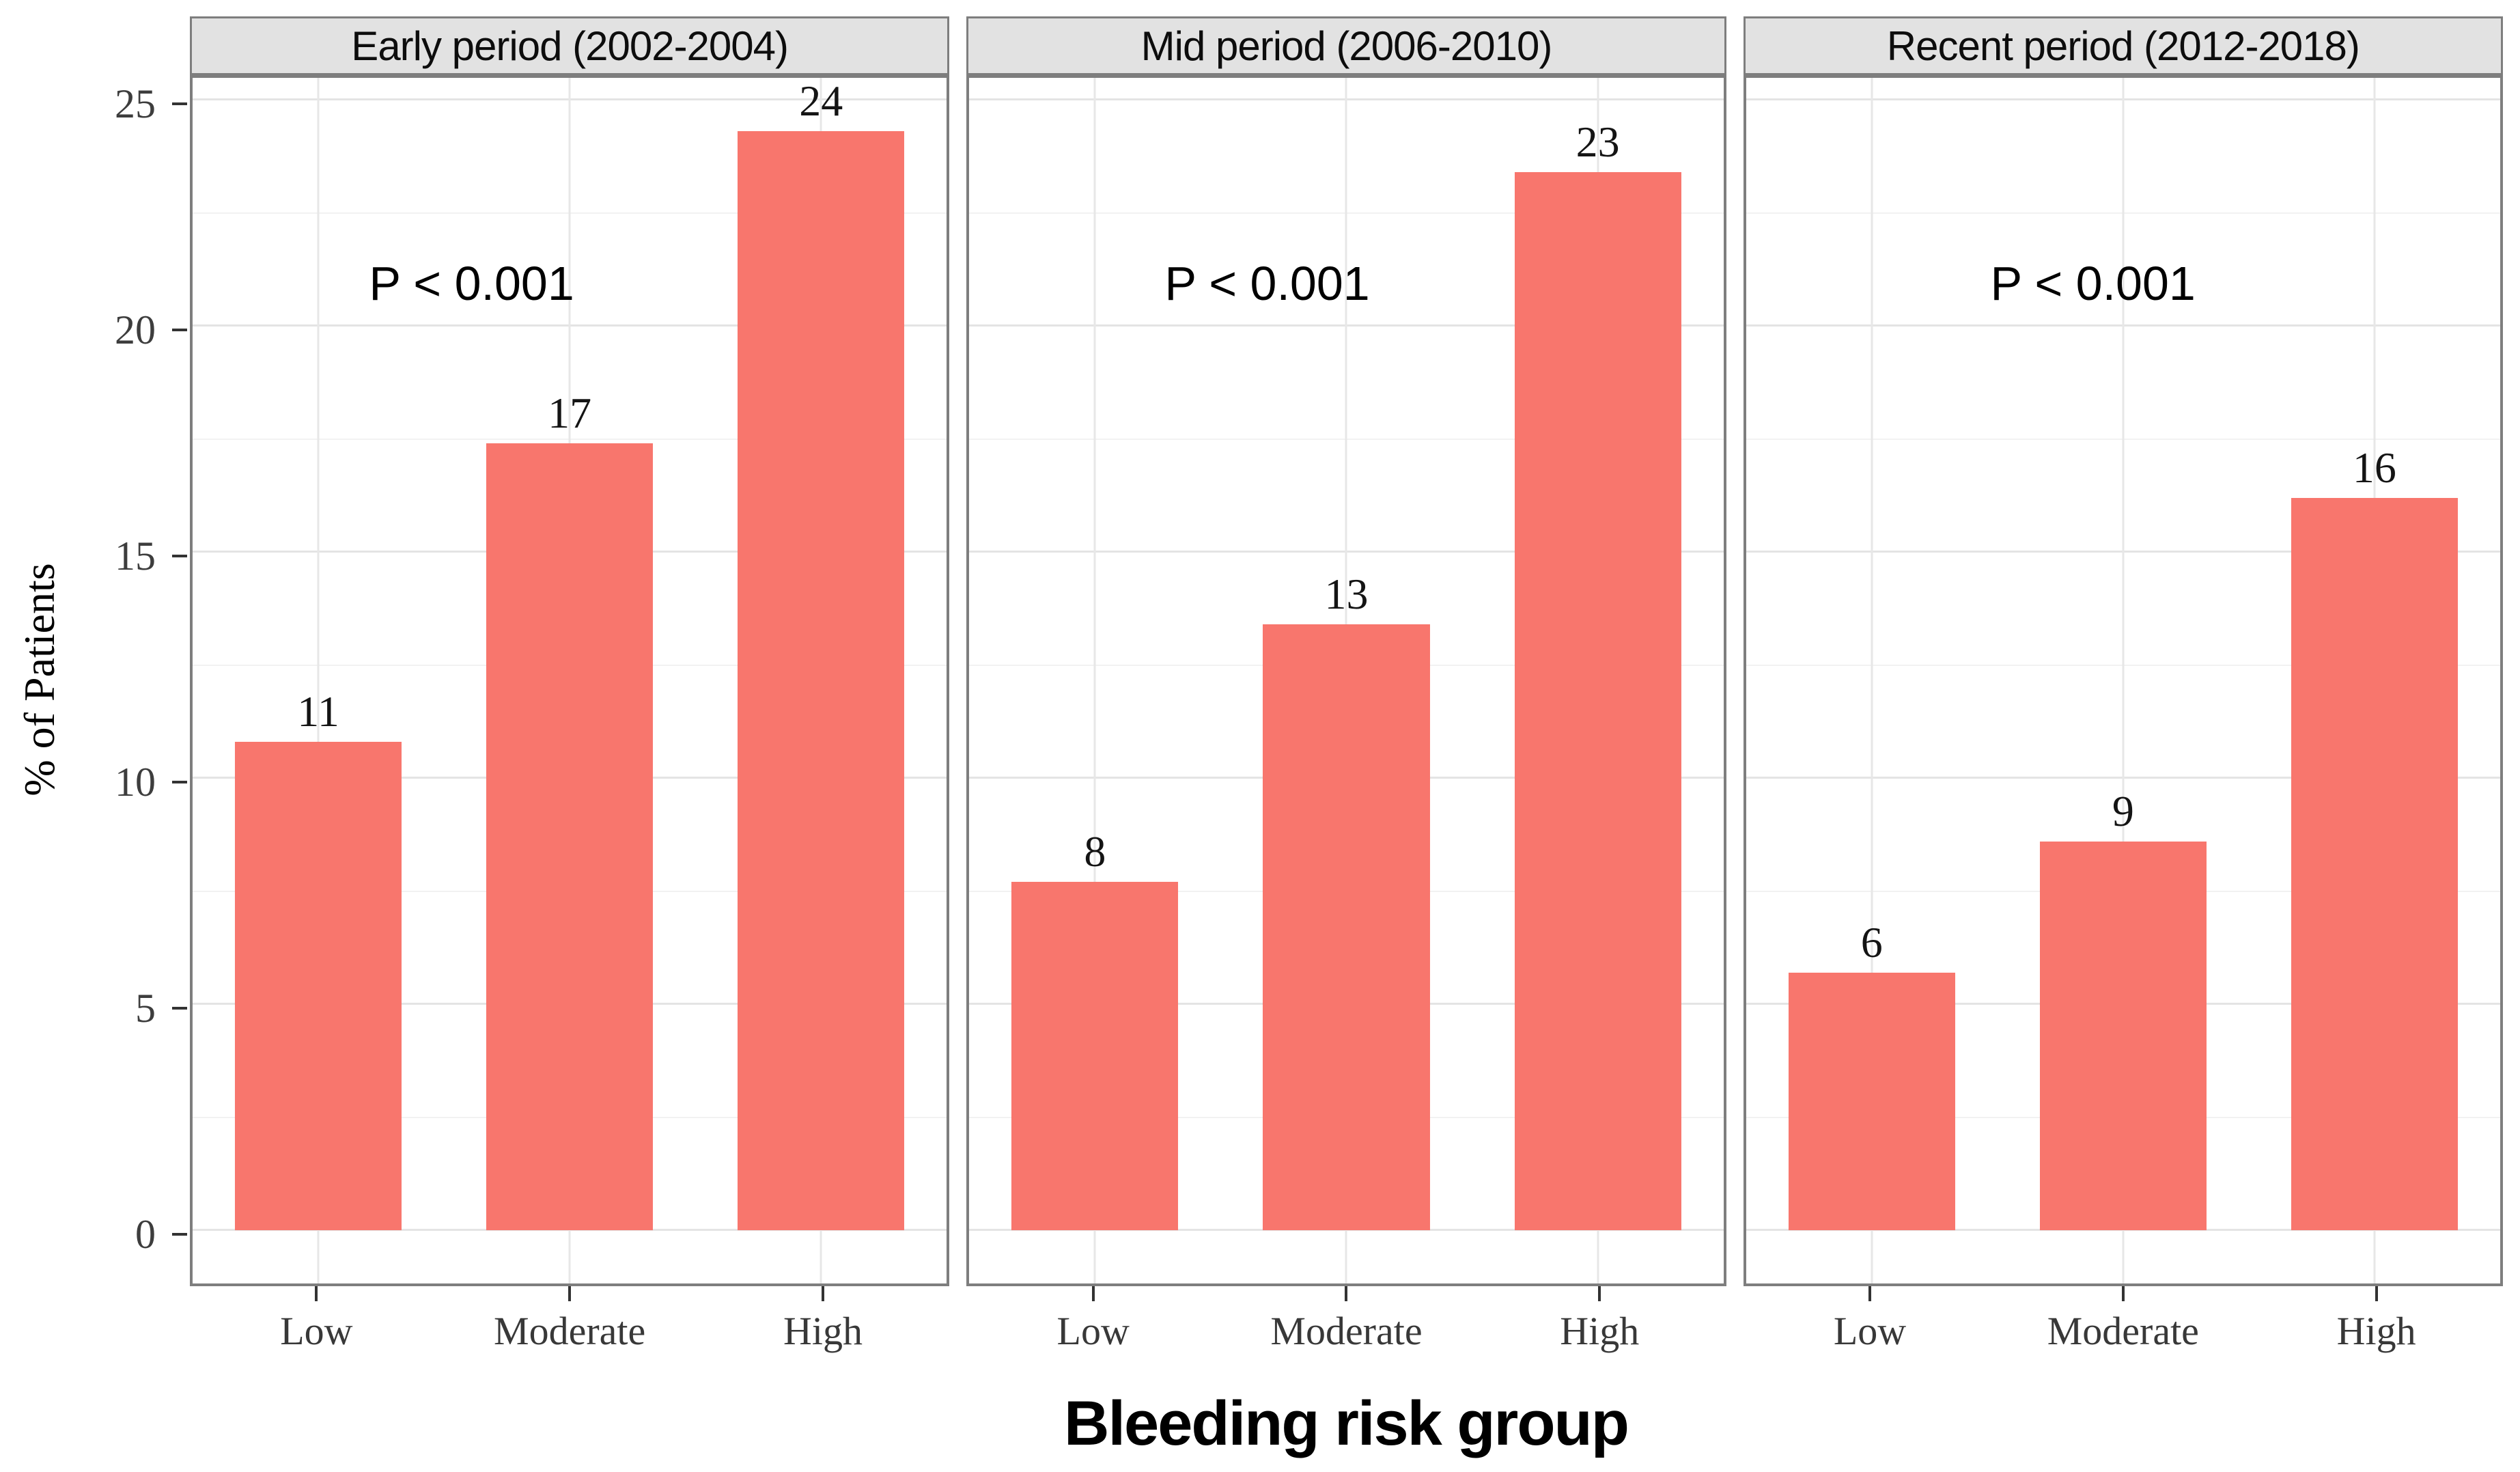 This screenshot has width=2520, height=1472. What do you see at coordinates (135, 556) in the screenshot?
I see `y-tick-label: 15` at bounding box center [135, 556].